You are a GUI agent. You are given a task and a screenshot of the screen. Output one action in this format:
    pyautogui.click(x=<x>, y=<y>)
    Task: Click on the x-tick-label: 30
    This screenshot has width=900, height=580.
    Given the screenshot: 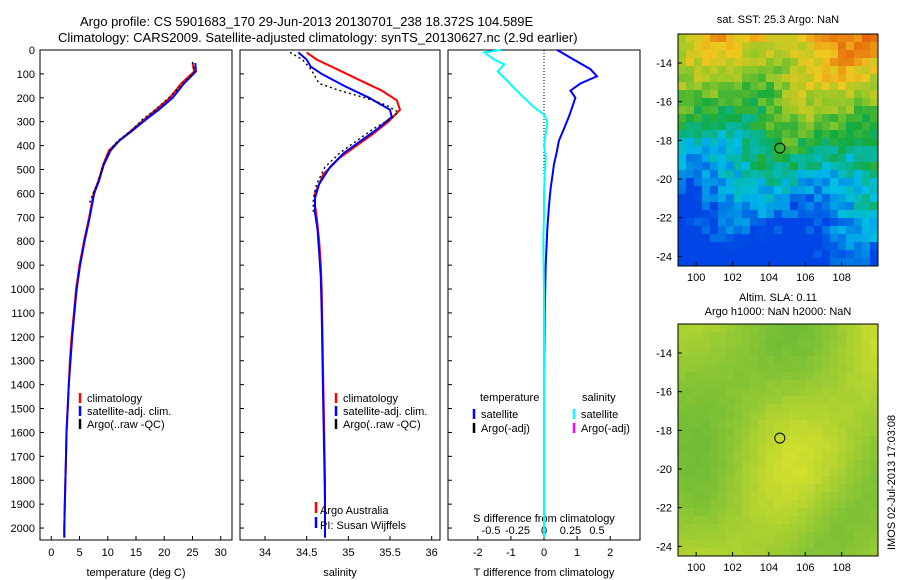 What is the action you would take?
    pyautogui.click(x=221, y=553)
    